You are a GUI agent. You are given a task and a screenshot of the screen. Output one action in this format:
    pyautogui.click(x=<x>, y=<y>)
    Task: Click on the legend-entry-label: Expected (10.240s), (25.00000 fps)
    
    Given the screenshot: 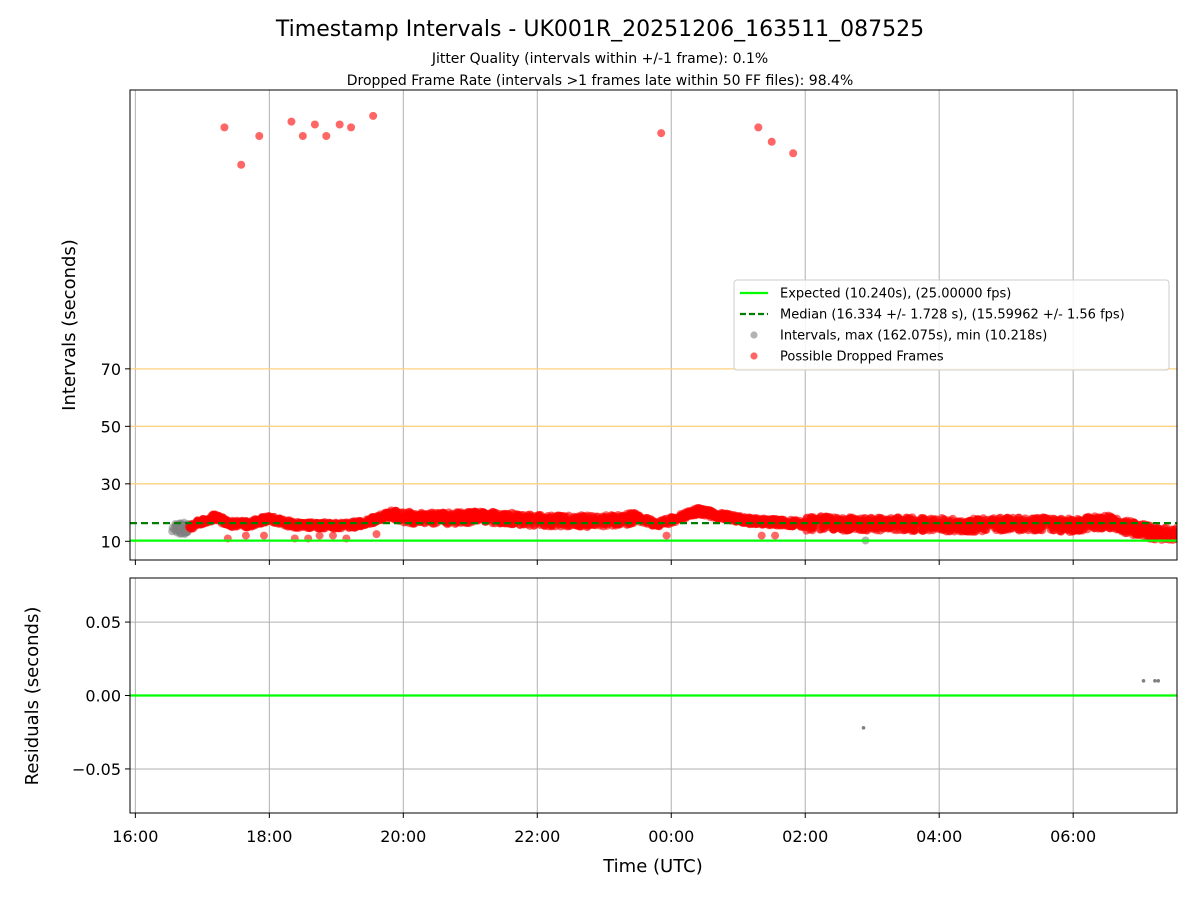 What is the action you would take?
    pyautogui.click(x=895, y=294)
    